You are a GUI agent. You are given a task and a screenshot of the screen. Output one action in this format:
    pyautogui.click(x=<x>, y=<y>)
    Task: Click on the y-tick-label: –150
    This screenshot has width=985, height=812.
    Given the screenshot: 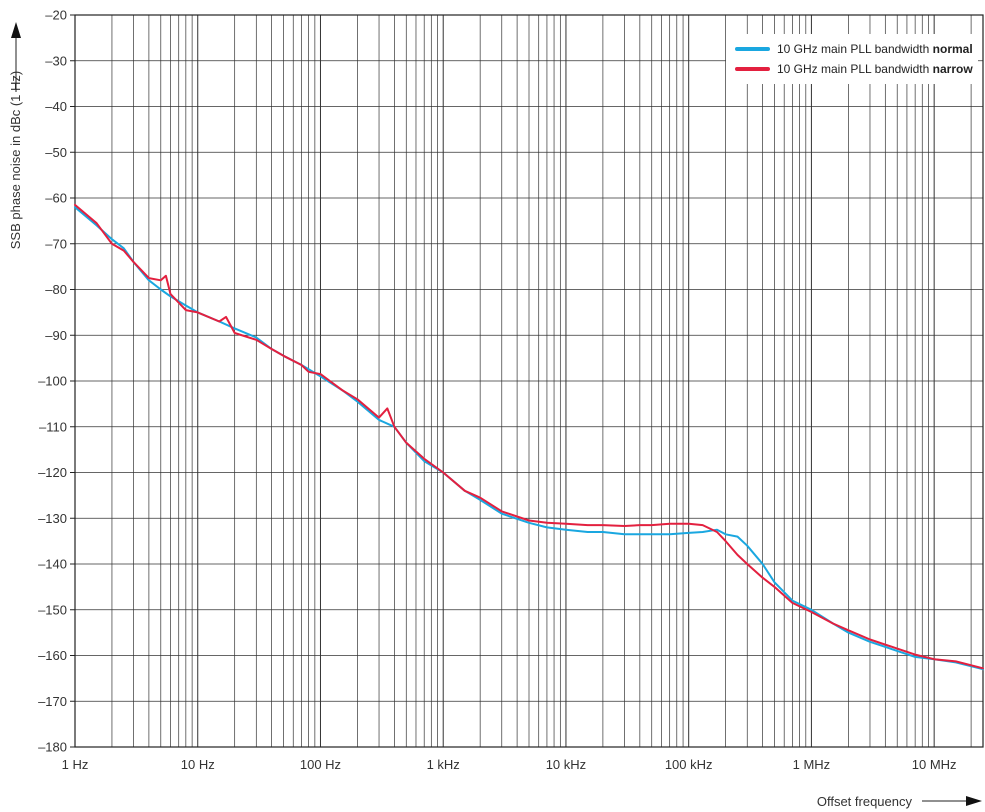 What is the action you would take?
    pyautogui.click(x=52, y=609)
    